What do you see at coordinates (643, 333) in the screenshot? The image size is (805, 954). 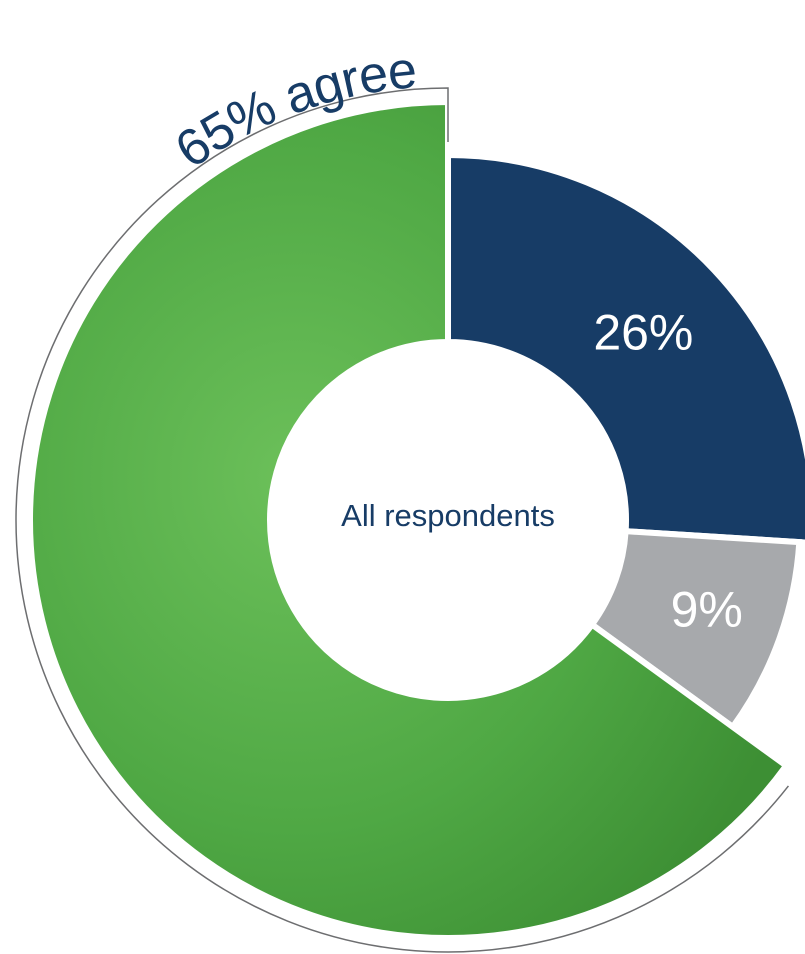 I see `value-label: 26%` at bounding box center [643, 333].